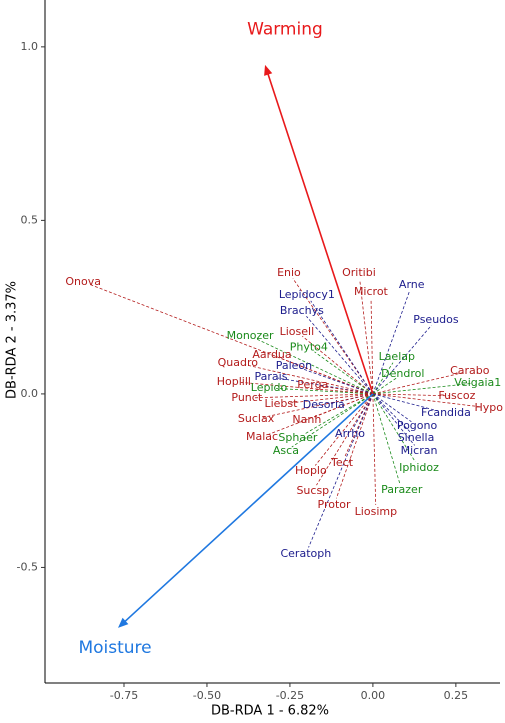 This screenshot has height=723, width=505. Describe the element at coordinates (412, 284) in the screenshot. I see `species-label: Arne` at that location.